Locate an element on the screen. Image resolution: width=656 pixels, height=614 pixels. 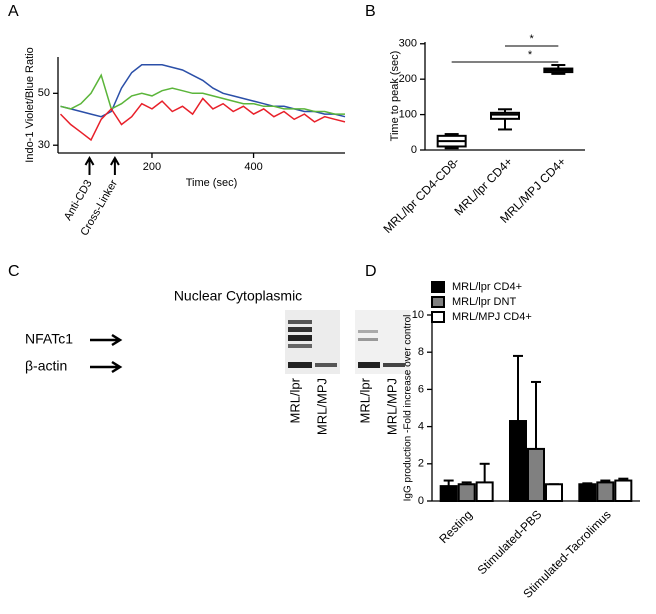
x-tick-label: 400 is located at coordinates (253, 167).